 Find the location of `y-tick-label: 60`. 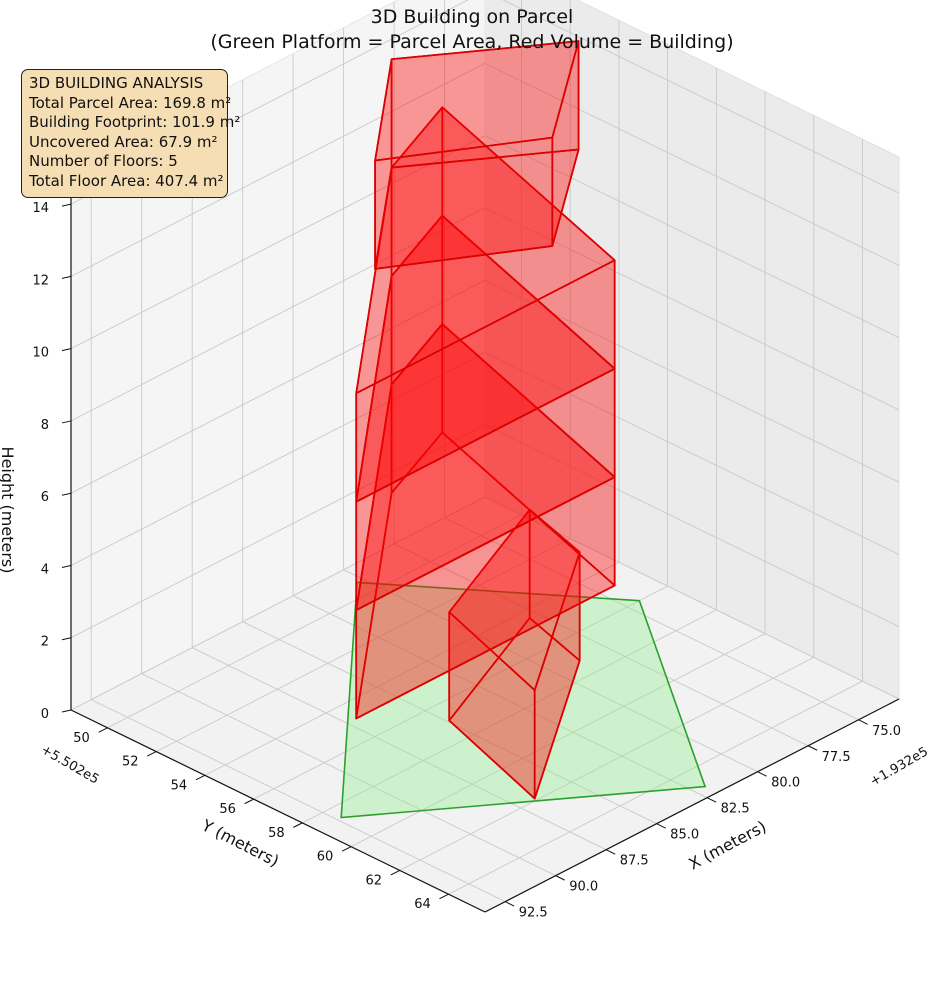

y-tick-label: 60 is located at coordinates (325, 857).